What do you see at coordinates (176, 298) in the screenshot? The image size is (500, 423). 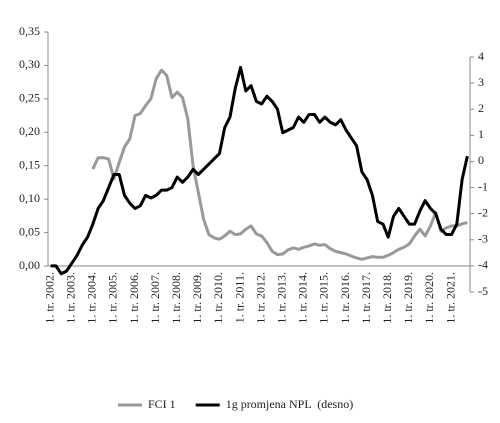 I see `x-tick-label: 1. tr. 2008.` at bounding box center [176, 298].